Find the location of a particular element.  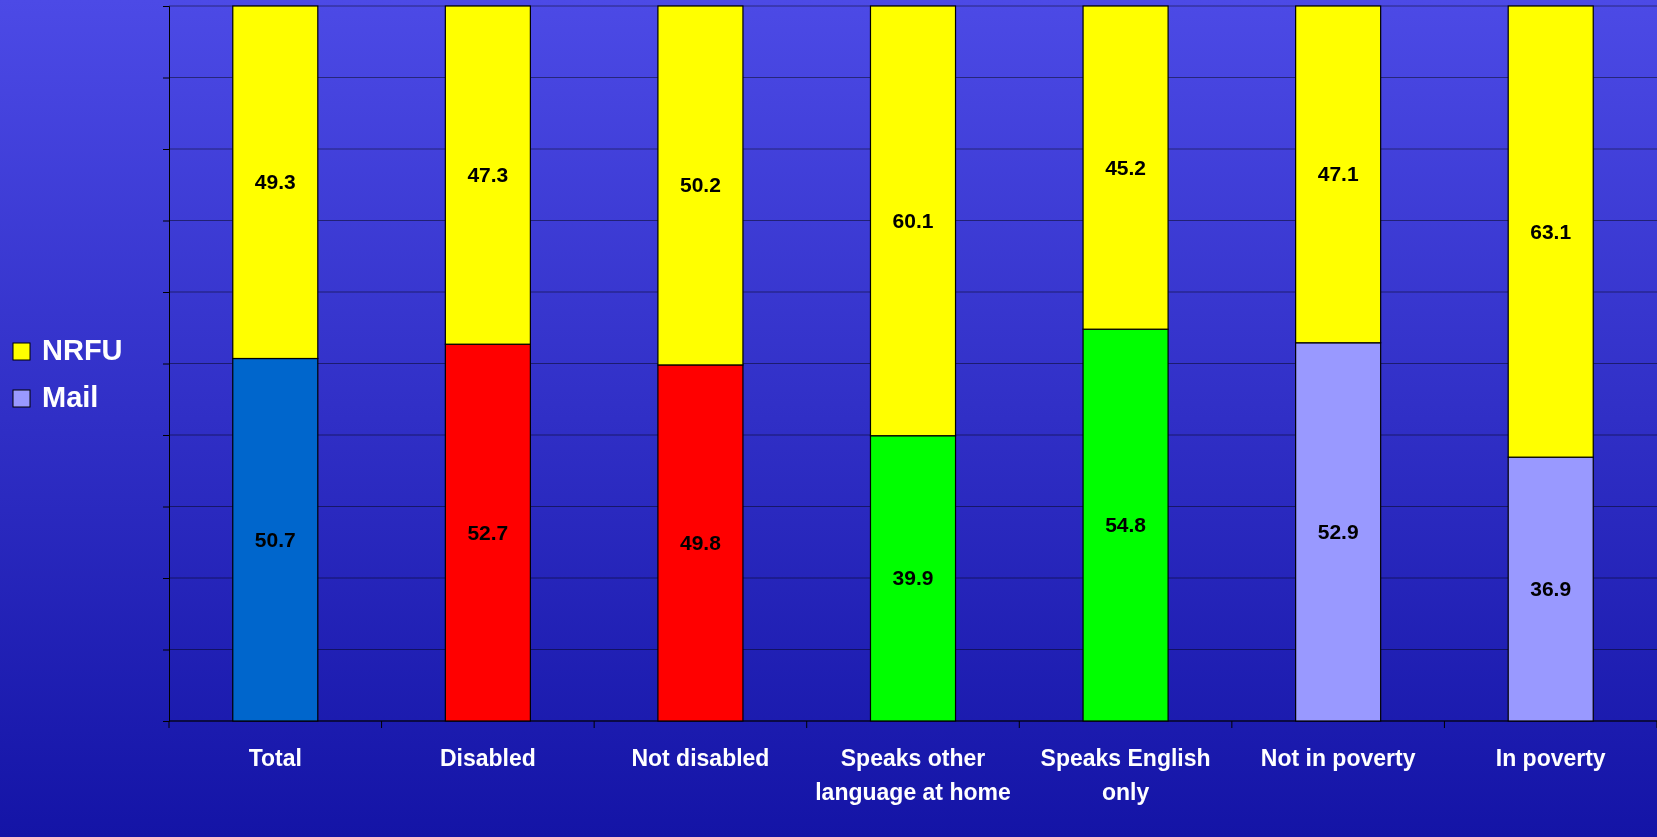

data-label: 49.3 is located at coordinates (275, 182).